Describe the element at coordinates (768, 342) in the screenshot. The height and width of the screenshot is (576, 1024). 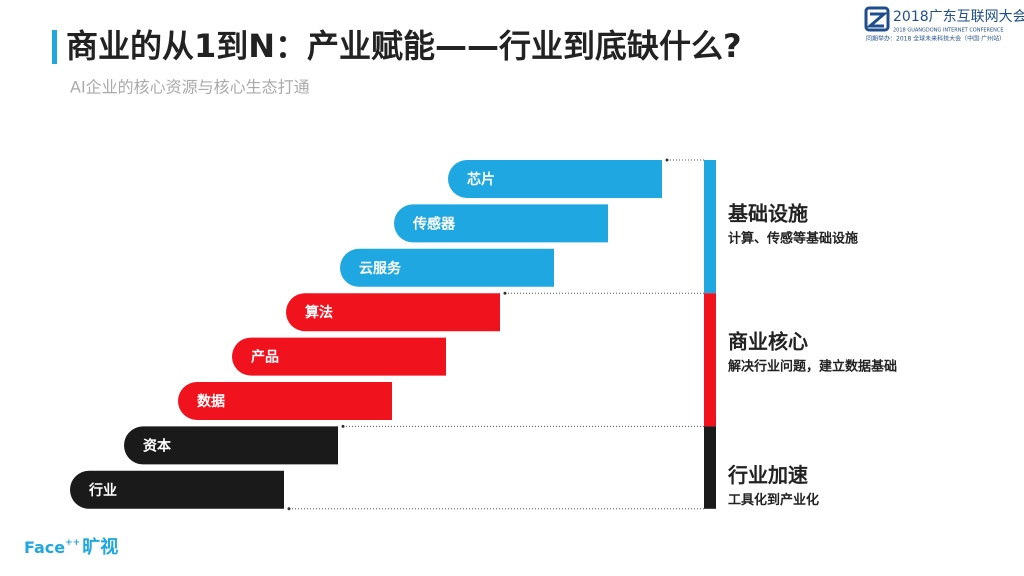
I see `group-title: 商业核心` at that location.